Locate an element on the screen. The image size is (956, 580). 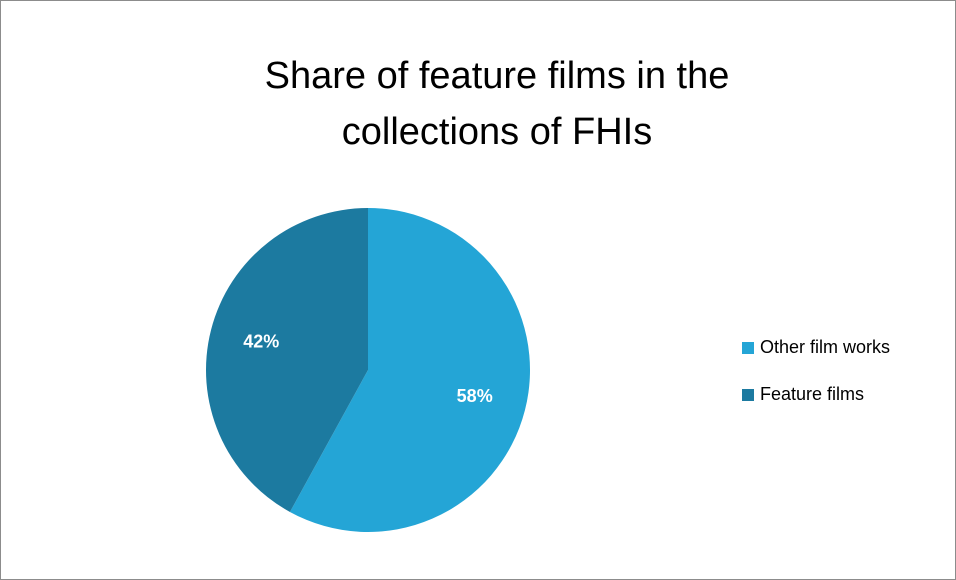
data-label: 58% is located at coordinates (475, 396).